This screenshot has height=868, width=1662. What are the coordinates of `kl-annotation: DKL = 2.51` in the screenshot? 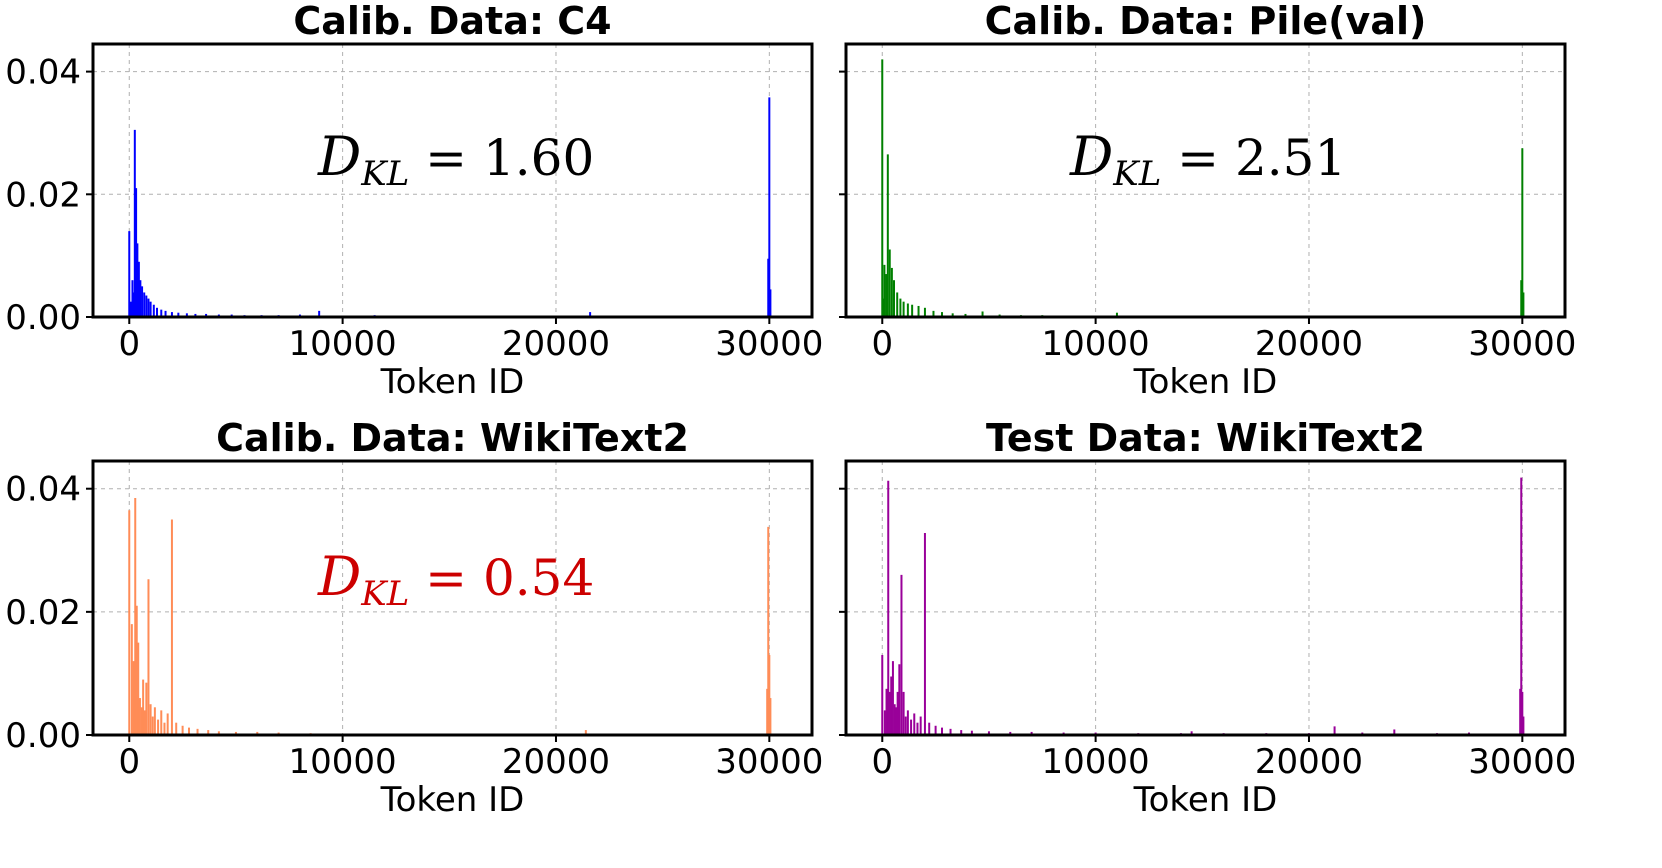 It's located at (1207, 159).